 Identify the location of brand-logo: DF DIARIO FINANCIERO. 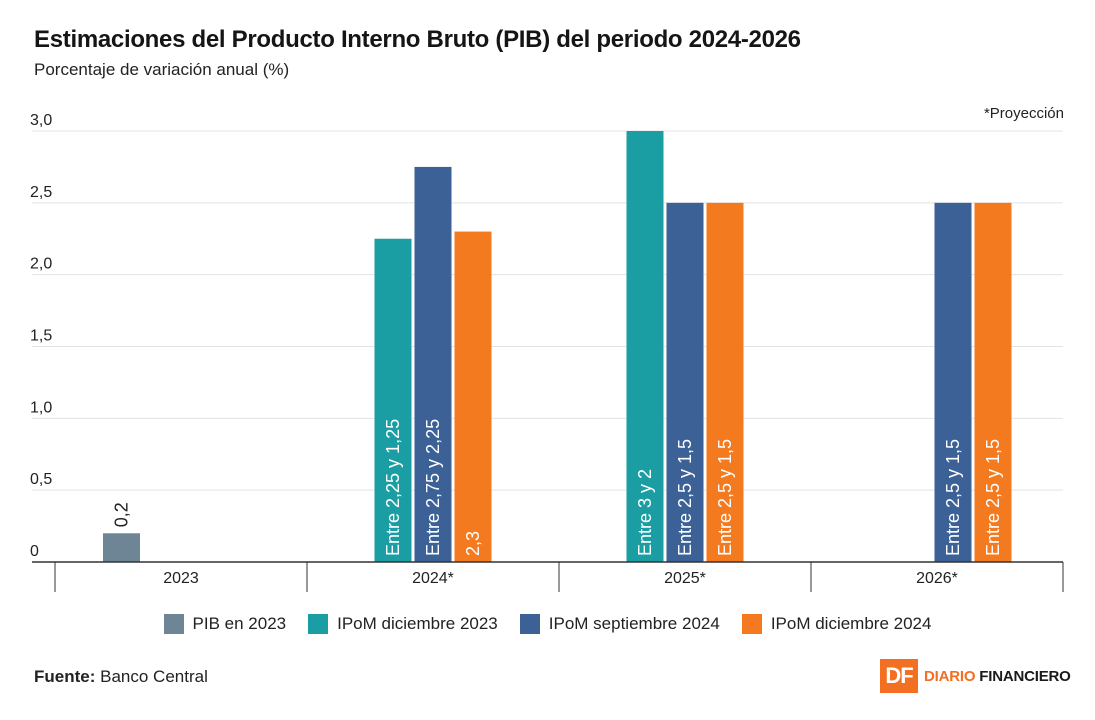
(975, 676).